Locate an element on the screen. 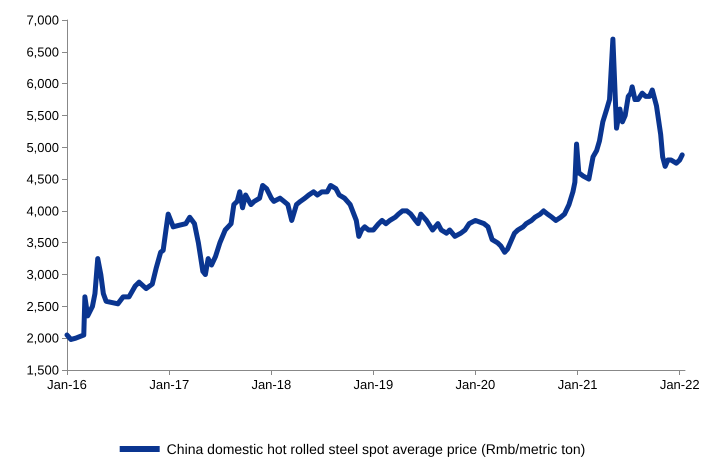  y-tick-label: 2,500 is located at coordinates (42, 306).